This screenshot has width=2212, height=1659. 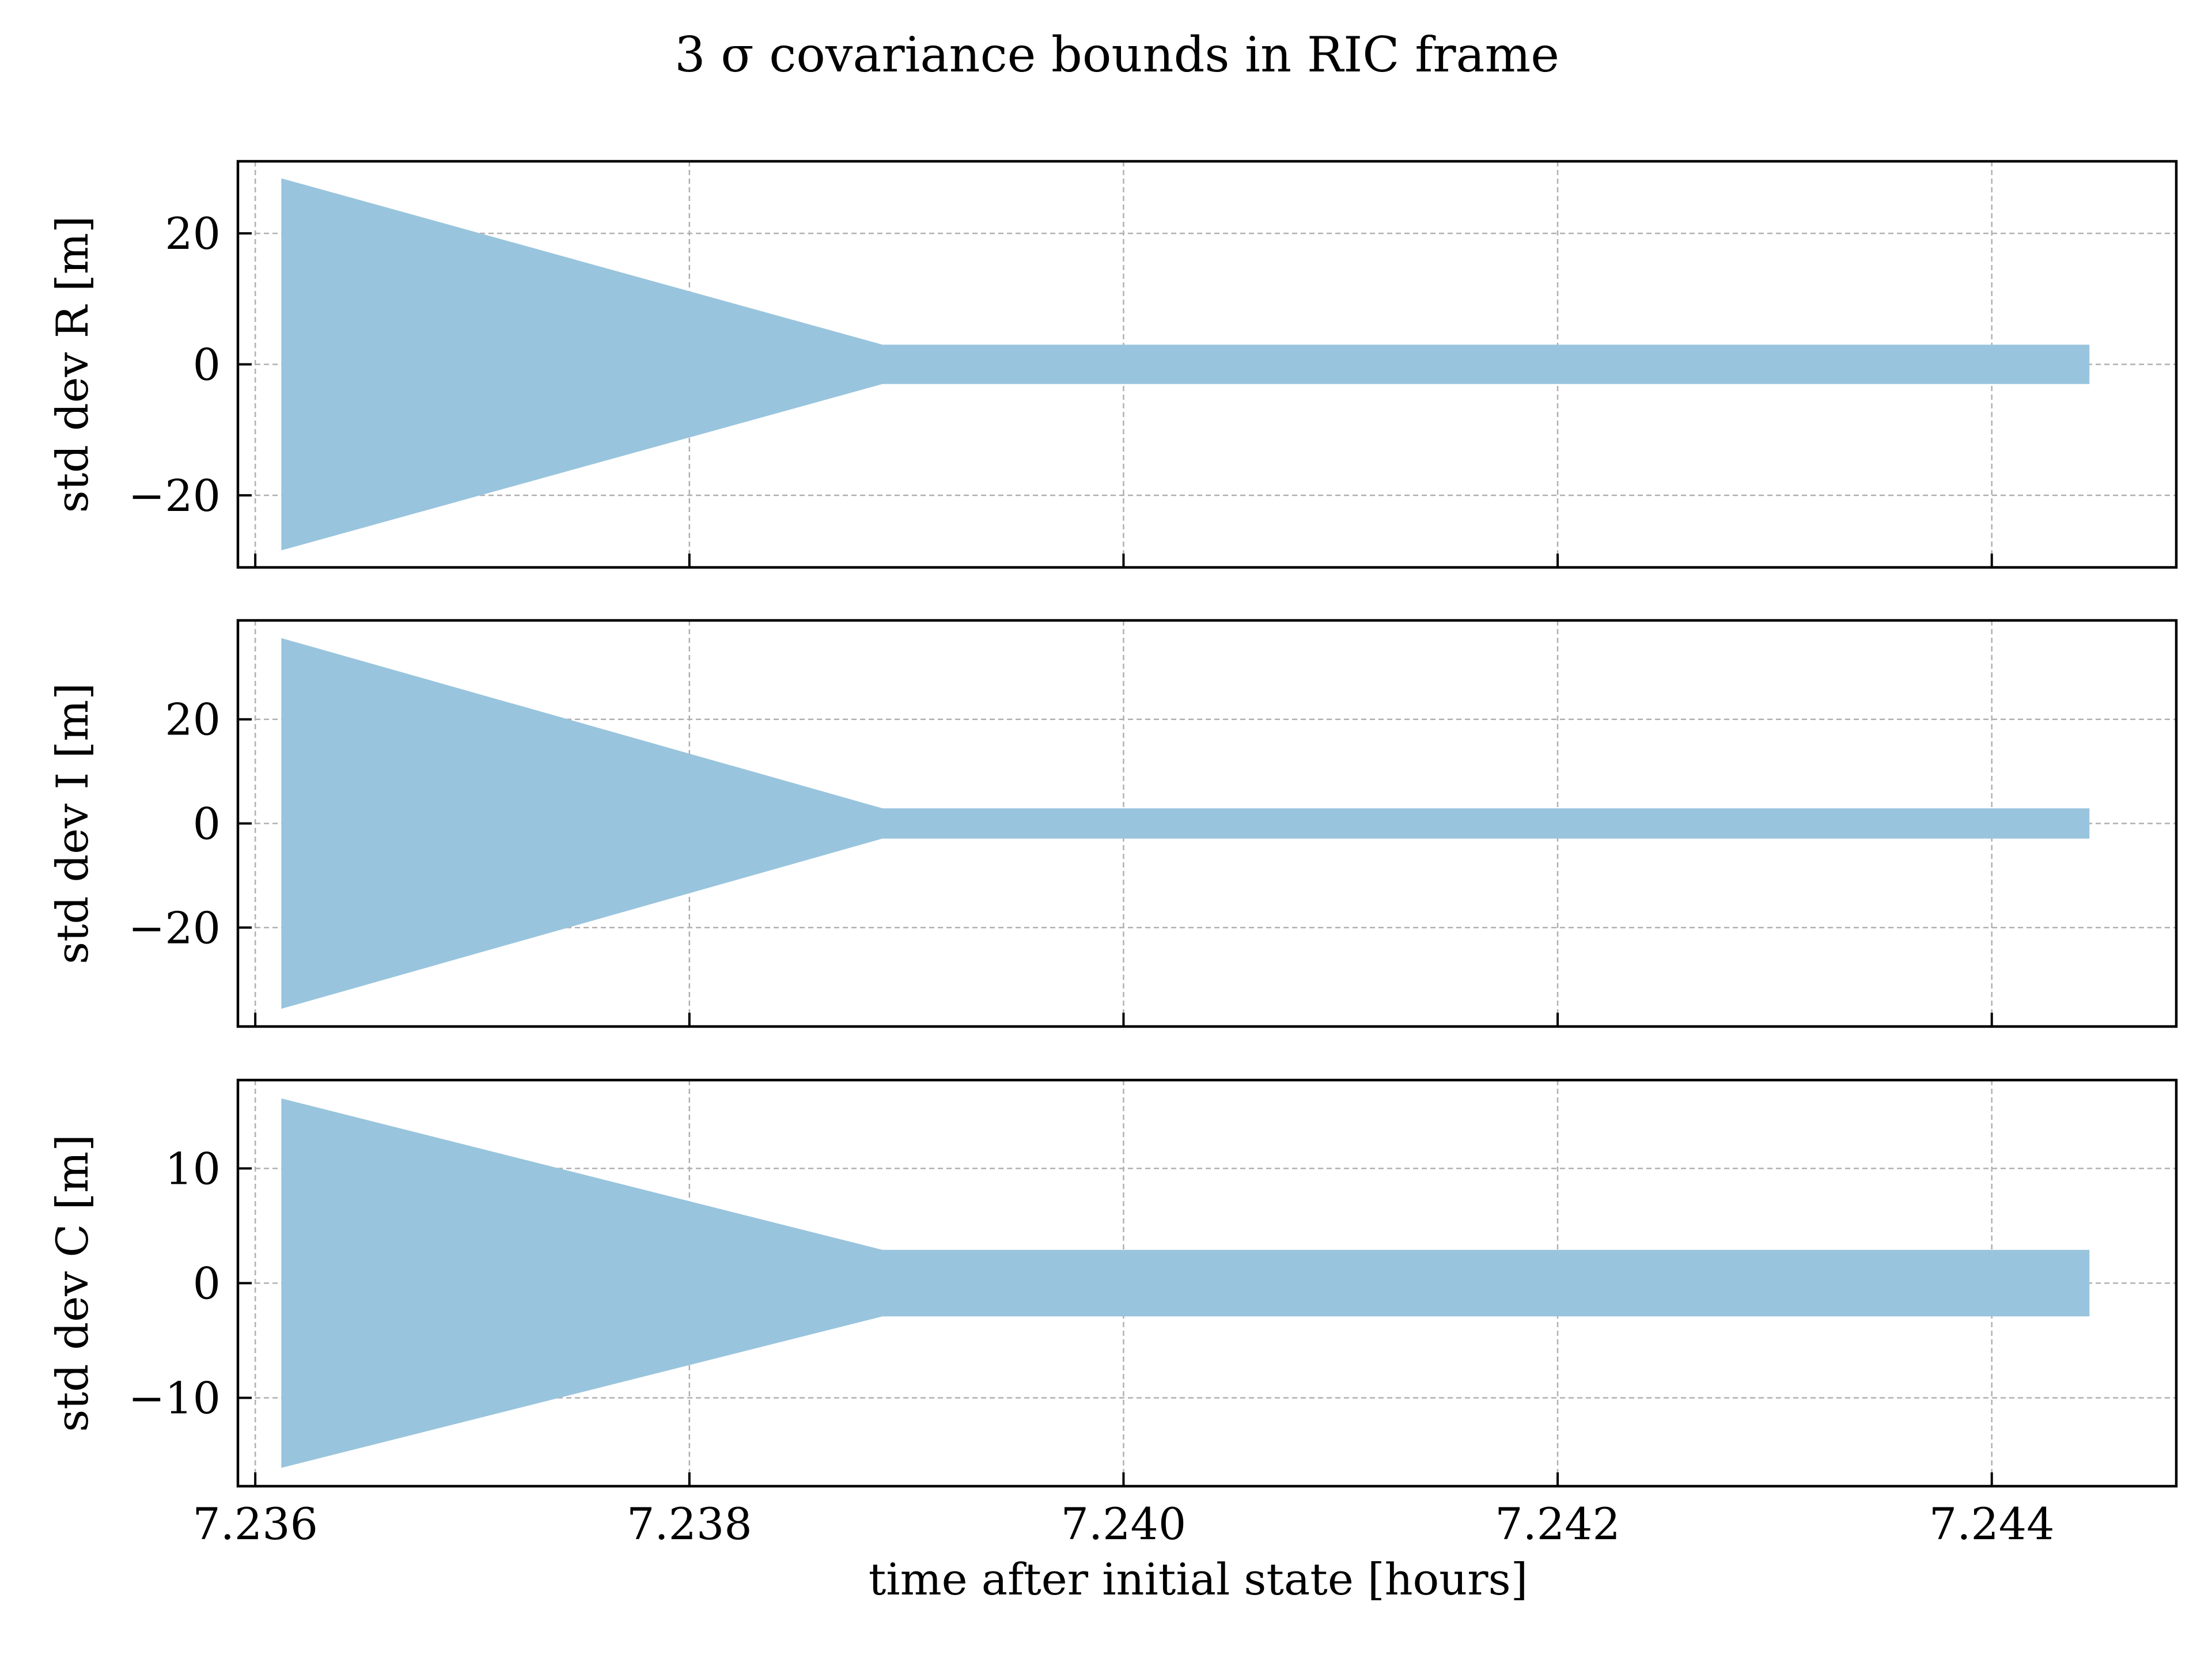 I want to click on y-axis-label-r: std dev R [m], so click(x=72, y=364).